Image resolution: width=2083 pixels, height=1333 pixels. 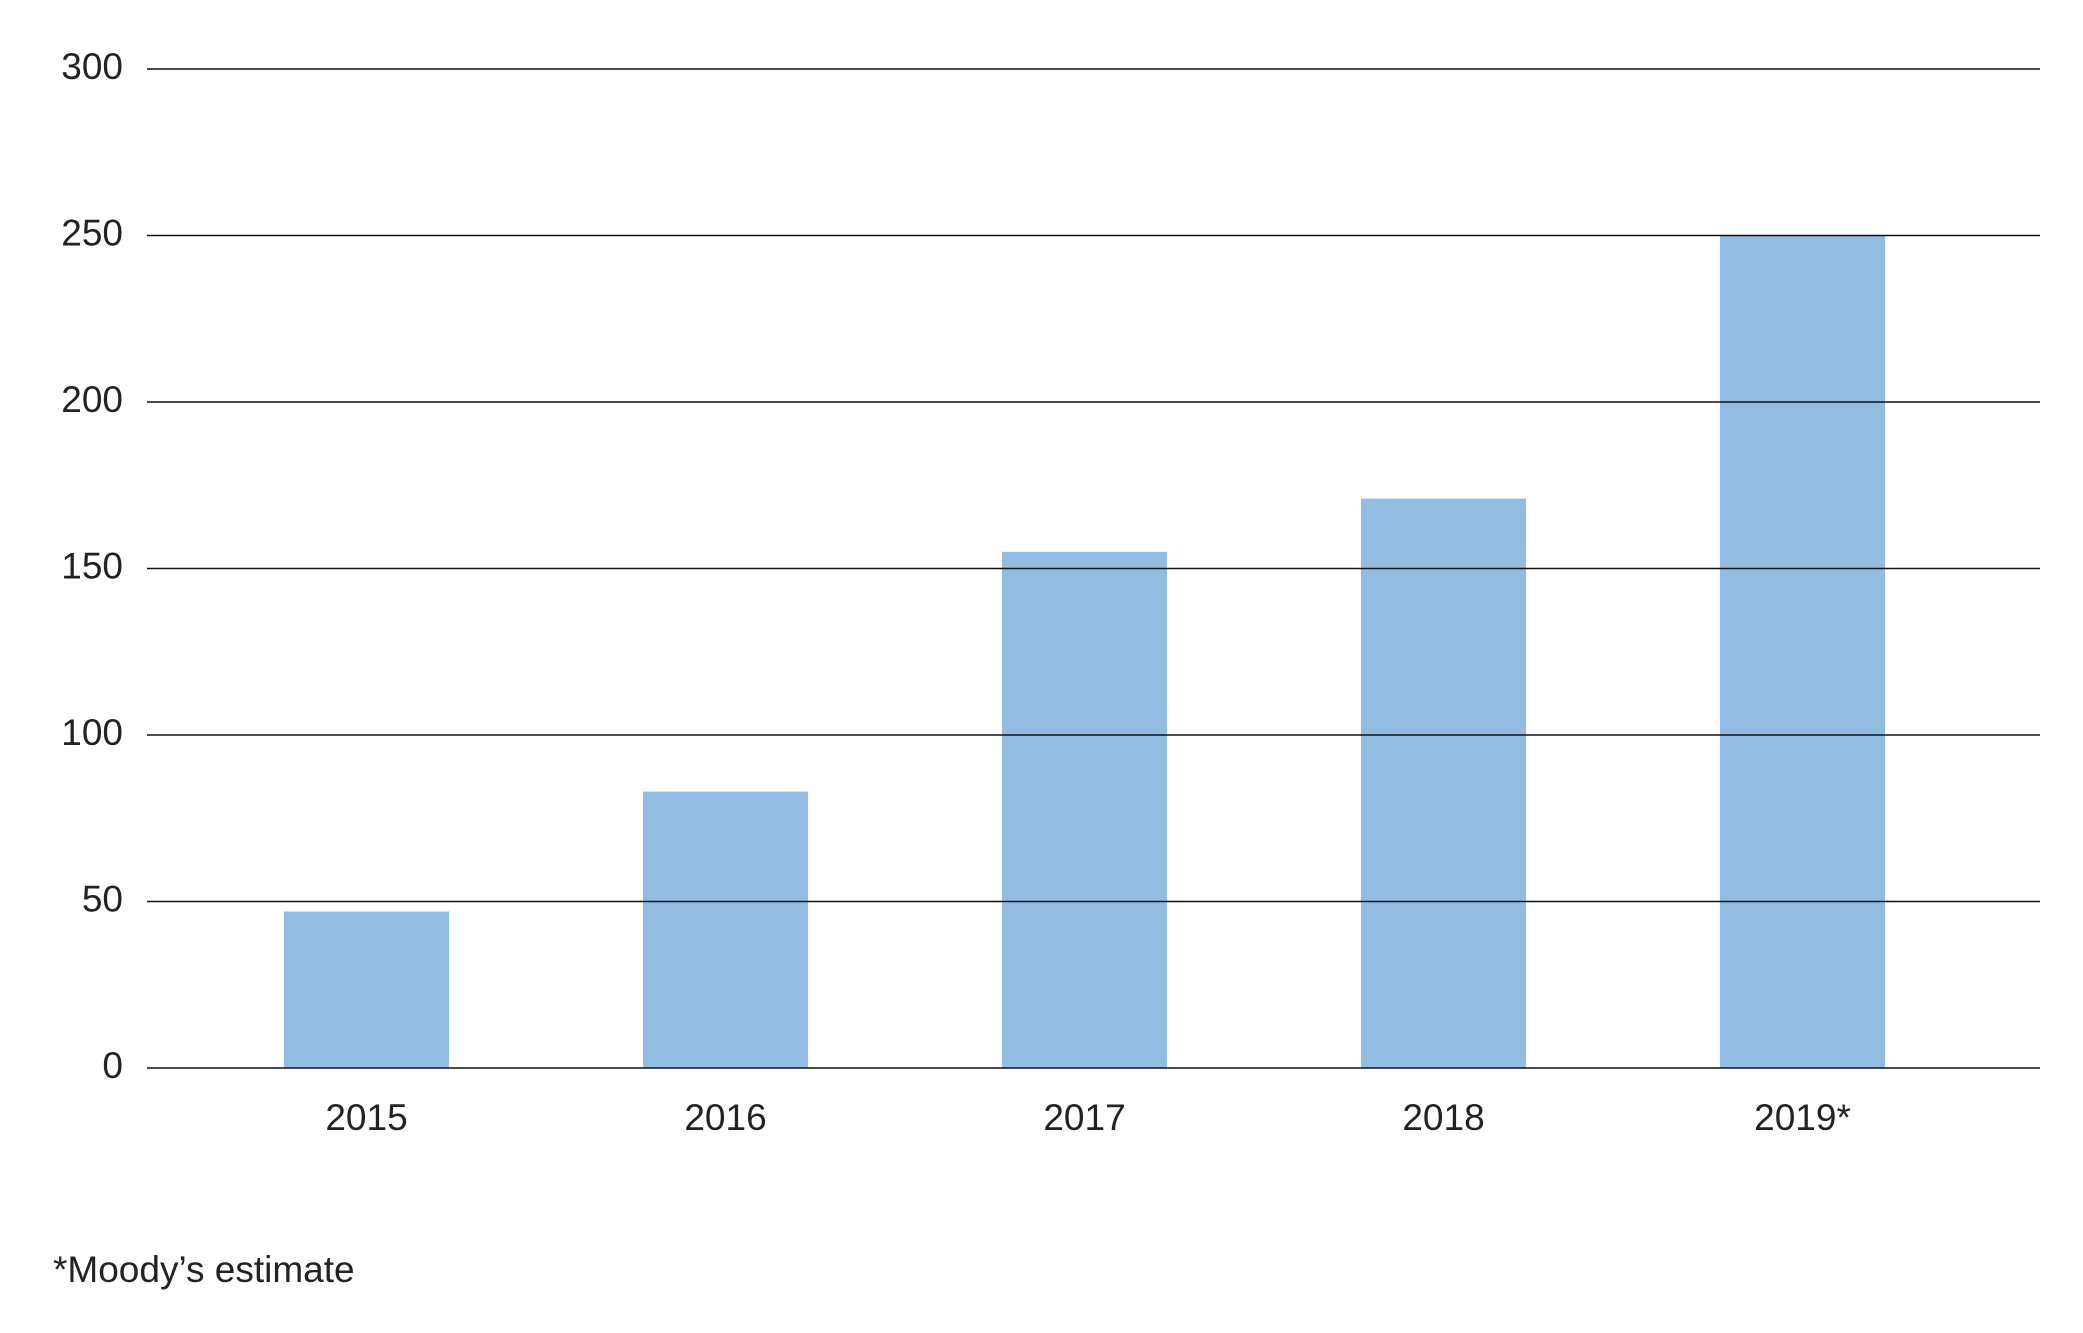 I want to click on x-tick-label: 2019*, so click(x=1802, y=1117).